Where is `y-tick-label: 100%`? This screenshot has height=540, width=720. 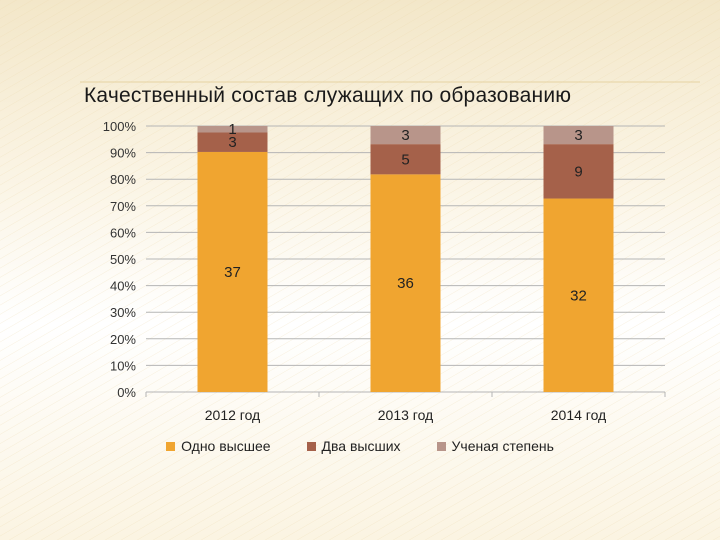 y-tick-label: 100% is located at coordinates (120, 126).